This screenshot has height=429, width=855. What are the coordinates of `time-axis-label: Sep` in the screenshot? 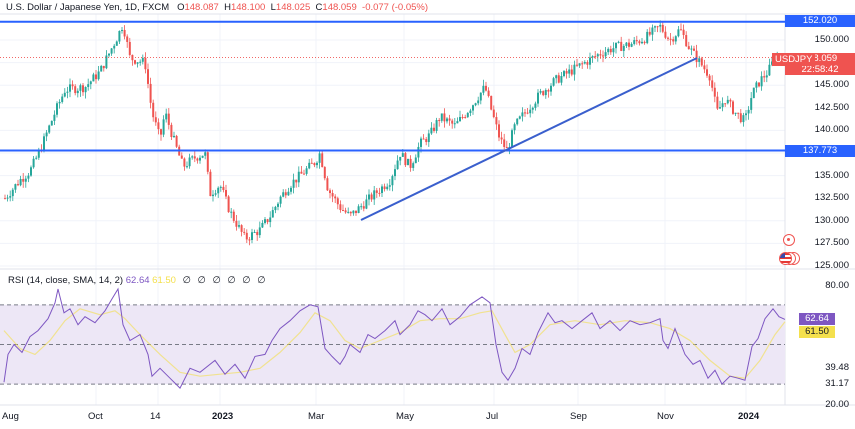 It's located at (578, 416).